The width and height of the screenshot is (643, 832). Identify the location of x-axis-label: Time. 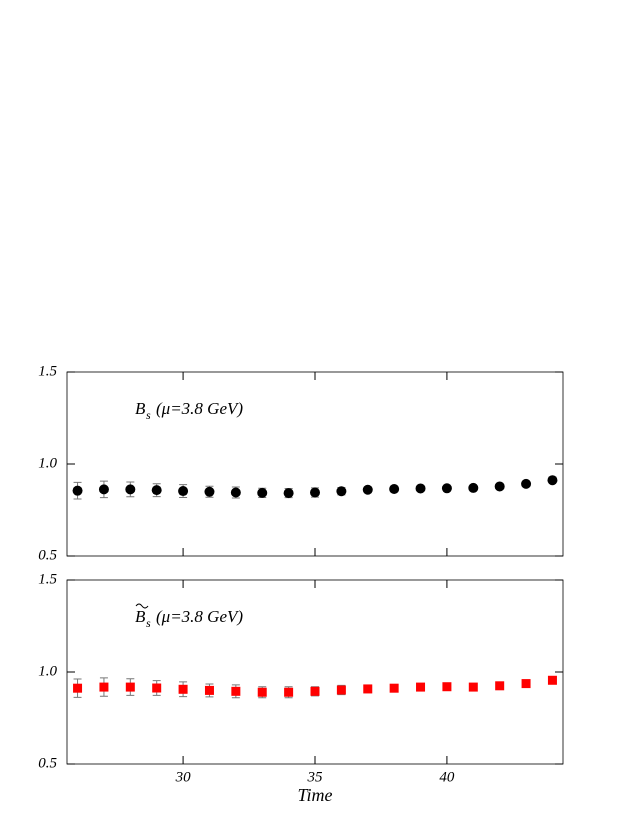
(314, 795).